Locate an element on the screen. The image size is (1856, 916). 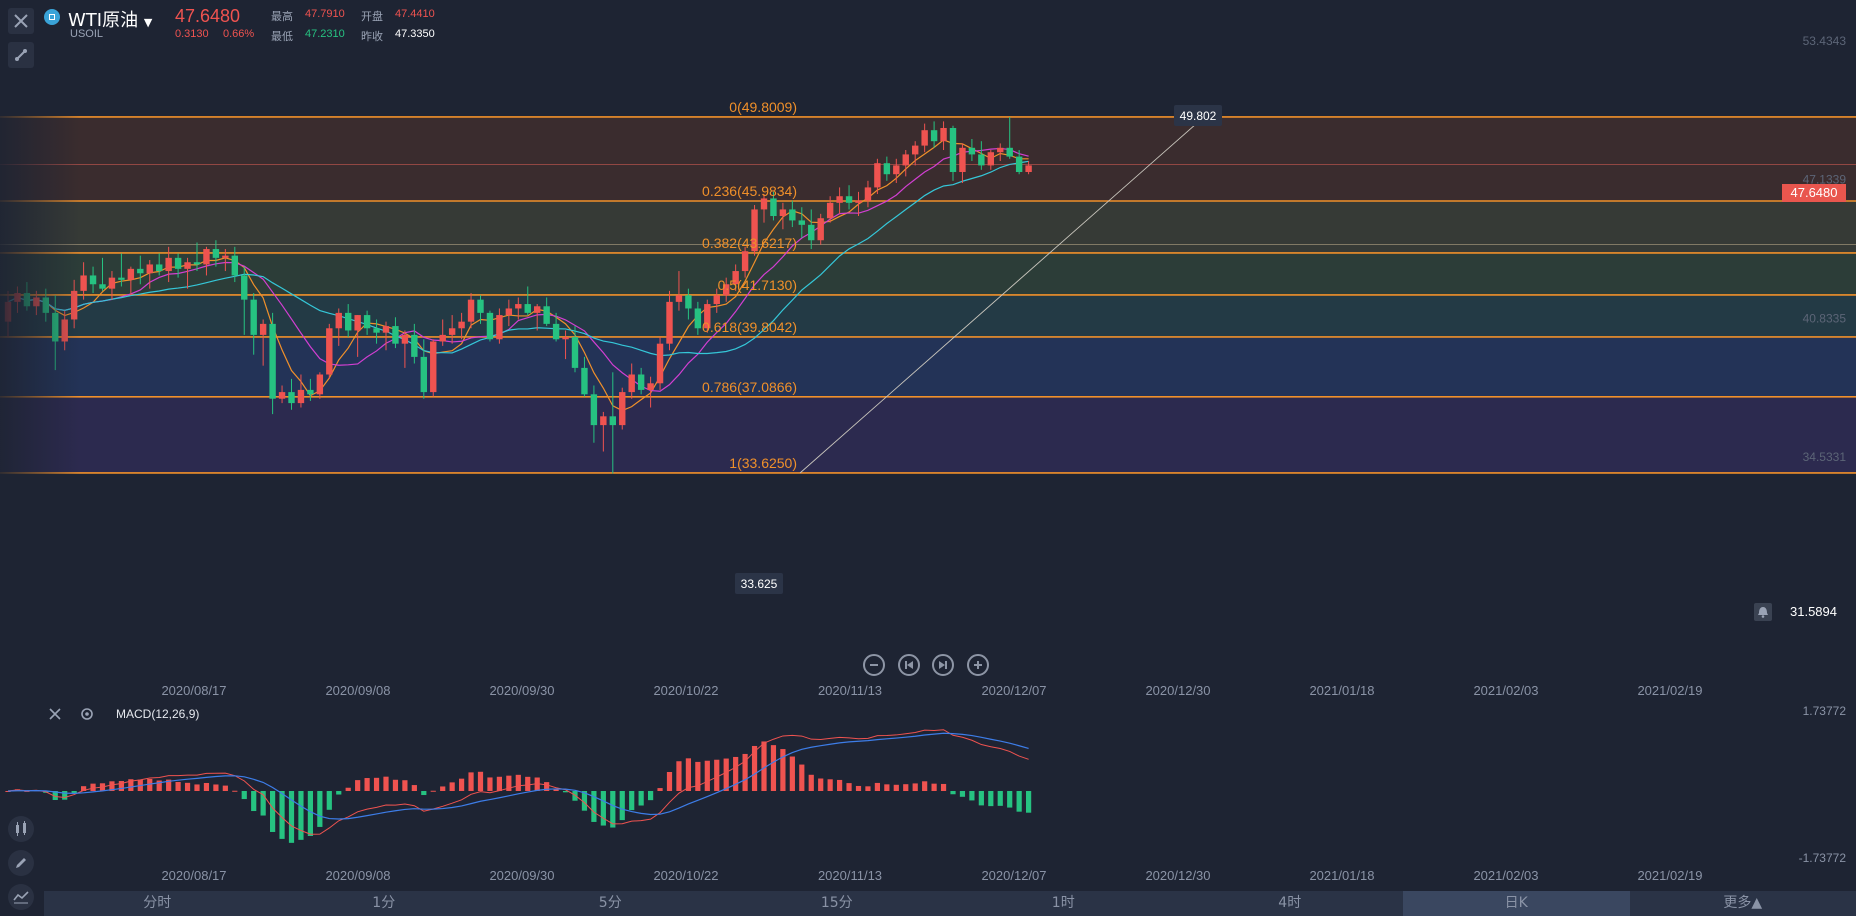
high-tag: 49.802 is located at coordinates (1198, 115).